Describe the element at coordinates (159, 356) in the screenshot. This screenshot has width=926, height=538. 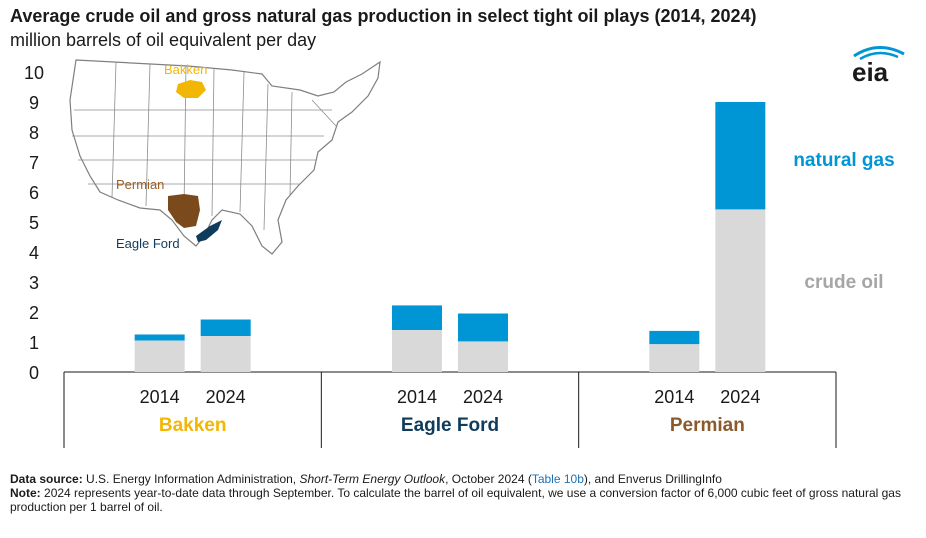
I see `bar-crude-oil-bakken-2014` at that location.